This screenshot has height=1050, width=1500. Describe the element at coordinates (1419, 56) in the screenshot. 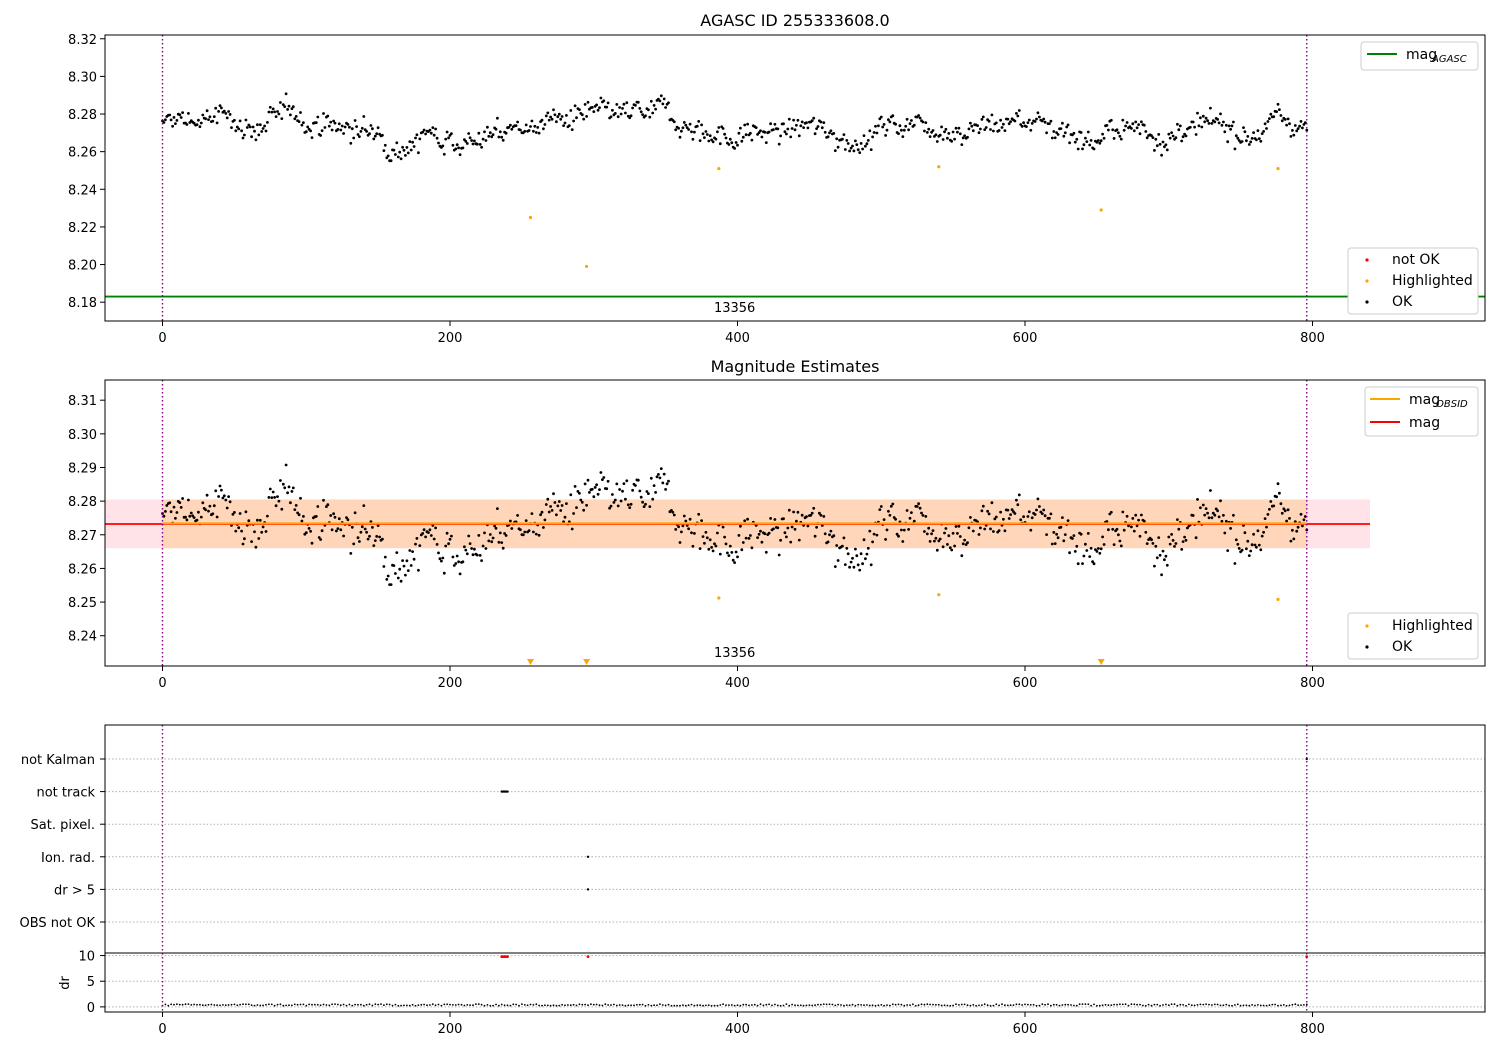

I see `legend-upper: mag AGASC` at that location.